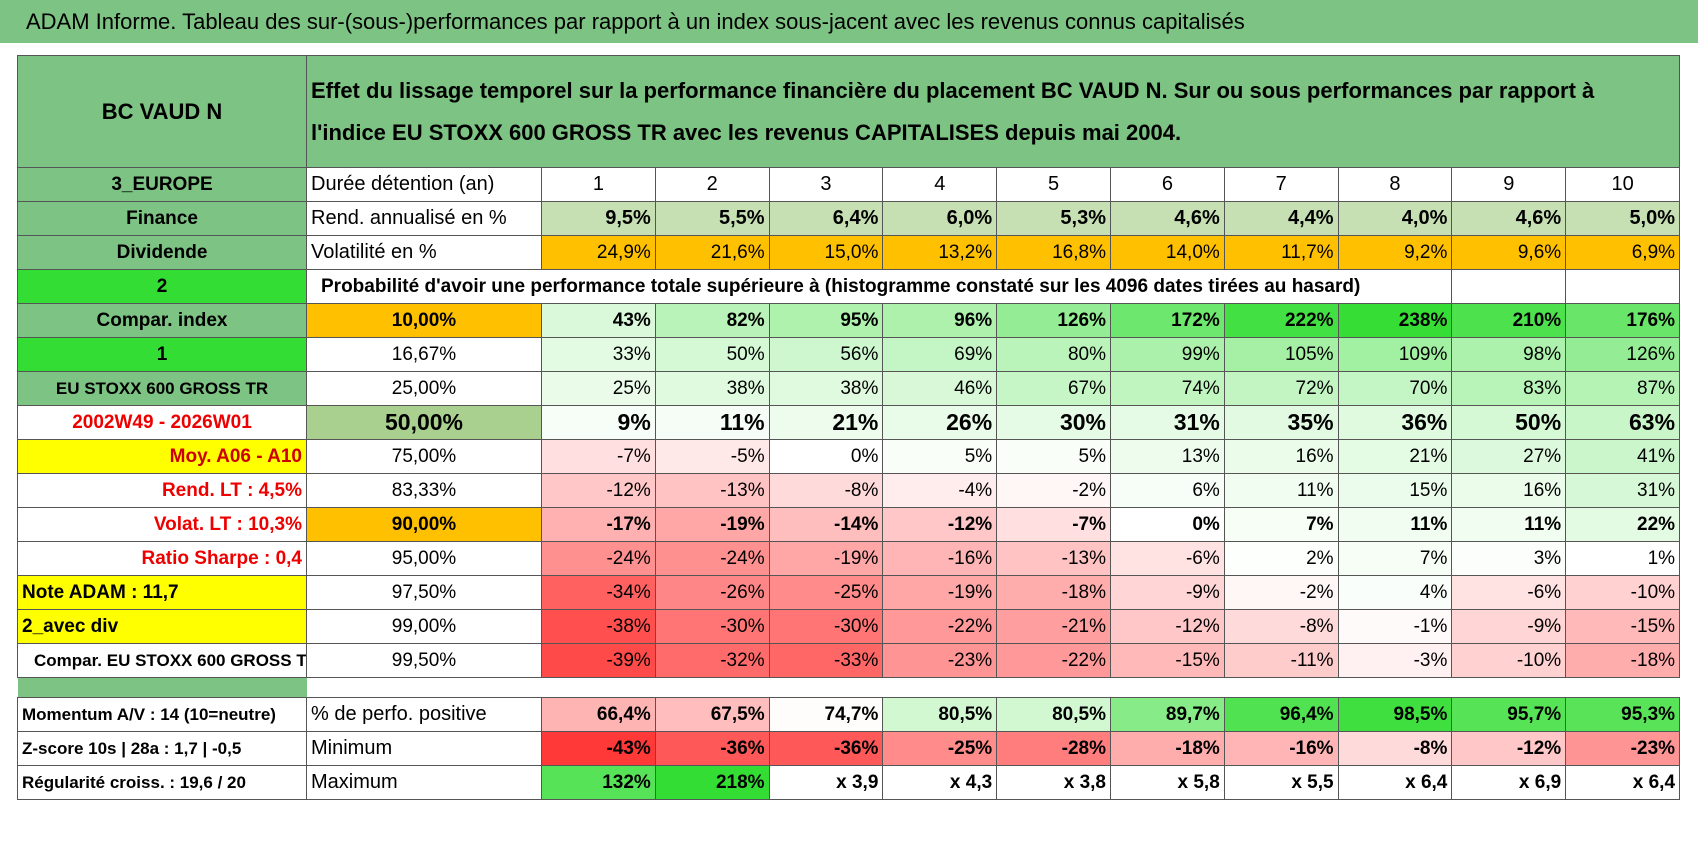 The image size is (1698, 848). What do you see at coordinates (1623, 592) in the screenshot?
I see `value-cell: -10%` at bounding box center [1623, 592].